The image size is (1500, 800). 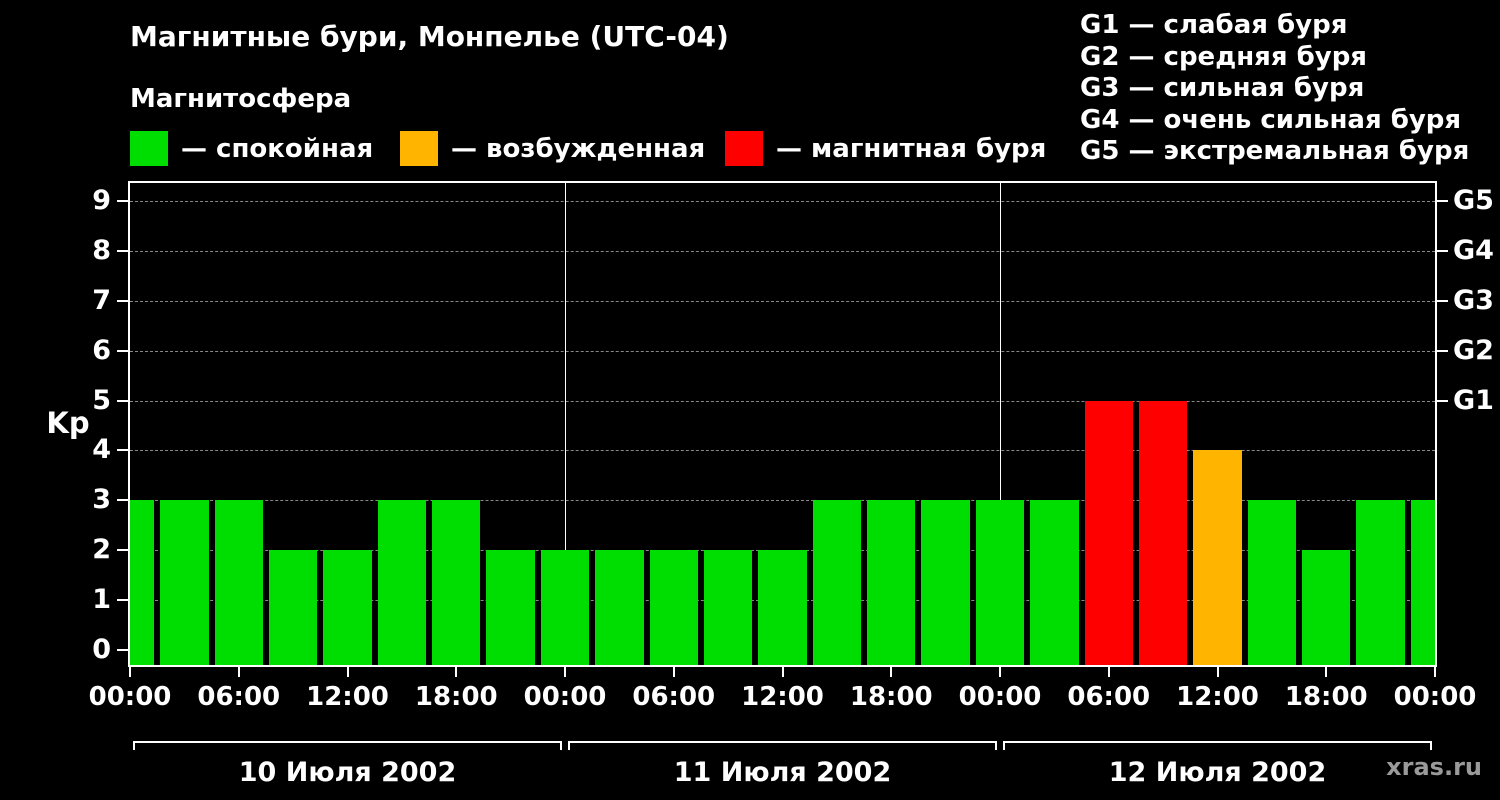 I want to click on page-title: Магнитные бури, Монпелье (UTC-04), so click(x=429, y=36).